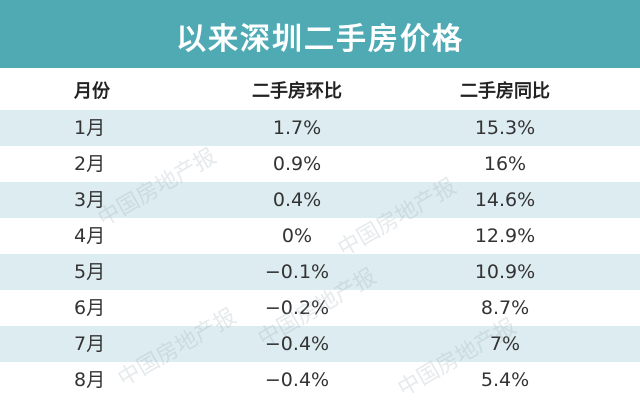 Image resolution: width=640 pixels, height=417 pixels. What do you see at coordinates (297, 236) in the screenshot?
I see `table-cell: 0%` at bounding box center [297, 236].